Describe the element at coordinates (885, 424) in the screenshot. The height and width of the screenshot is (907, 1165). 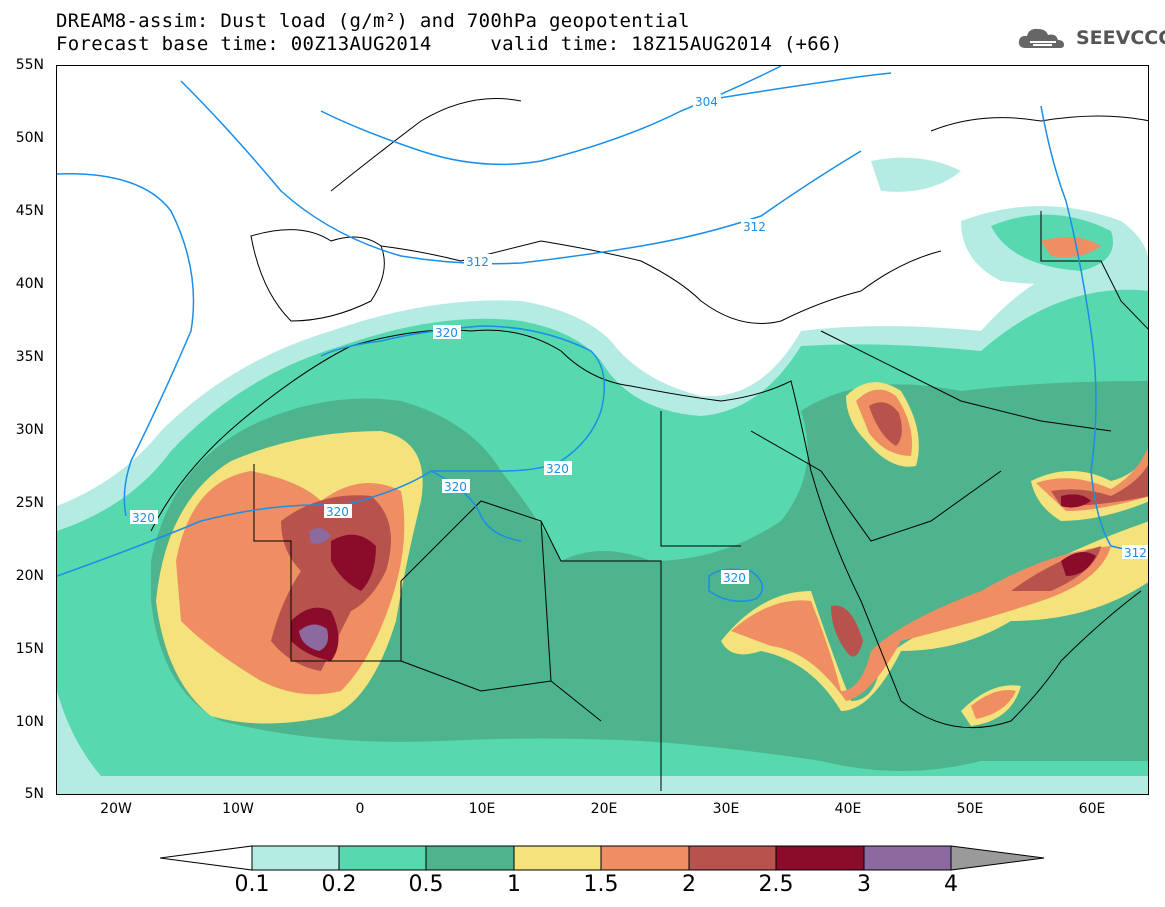
I see `dust-band-brown-iraq` at that location.